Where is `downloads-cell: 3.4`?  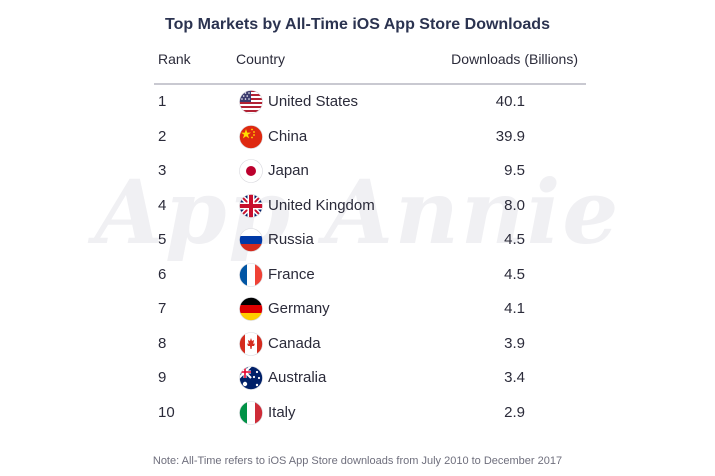 downloads-cell: 3.4 is located at coordinates (514, 377).